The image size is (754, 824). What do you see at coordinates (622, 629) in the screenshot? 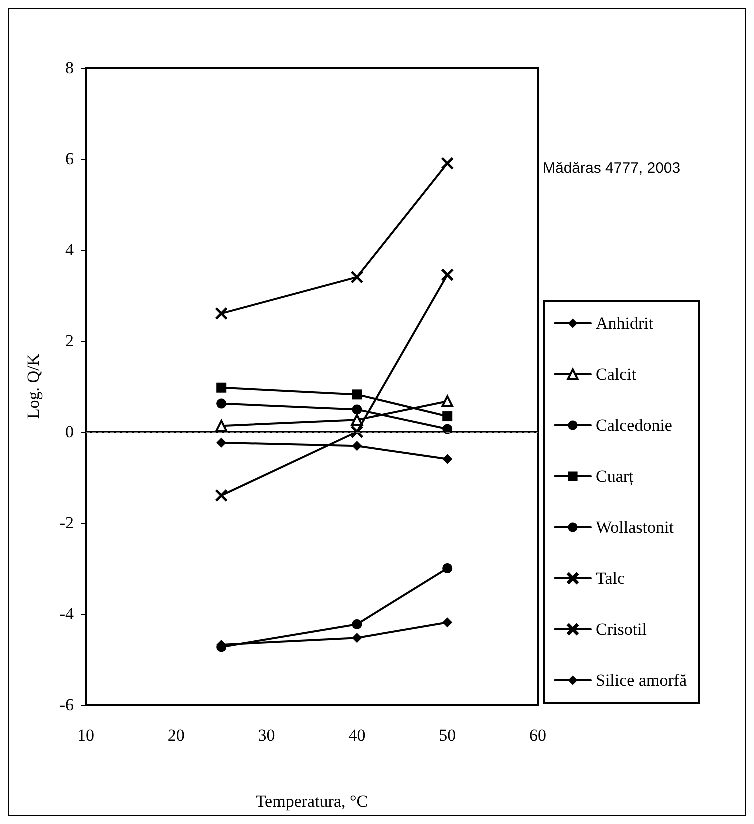
I see `legend-label: Crisotil` at bounding box center [622, 629].